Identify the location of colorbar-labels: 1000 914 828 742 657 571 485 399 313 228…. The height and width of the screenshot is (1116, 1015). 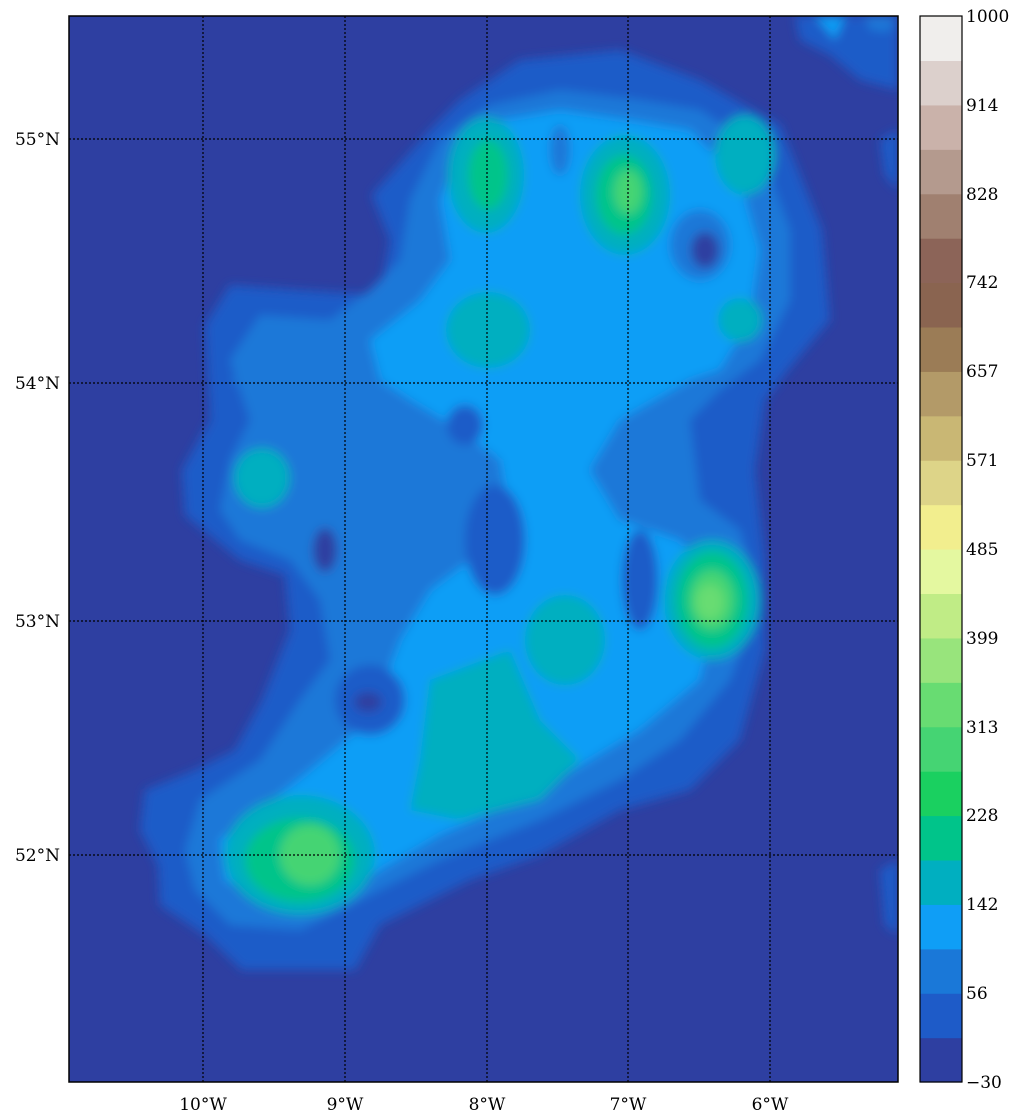
(987, 550).